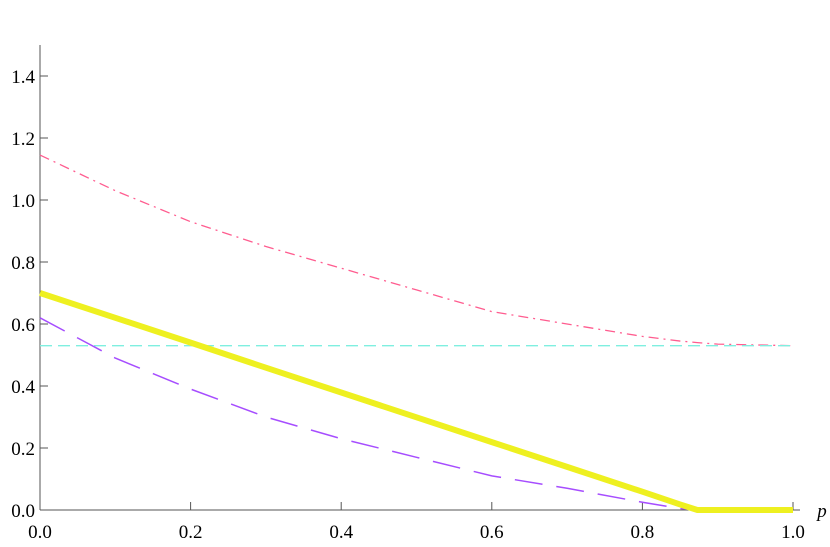  What do you see at coordinates (23, 77) in the screenshot?
I see `y-tick-label: 1.4` at bounding box center [23, 77].